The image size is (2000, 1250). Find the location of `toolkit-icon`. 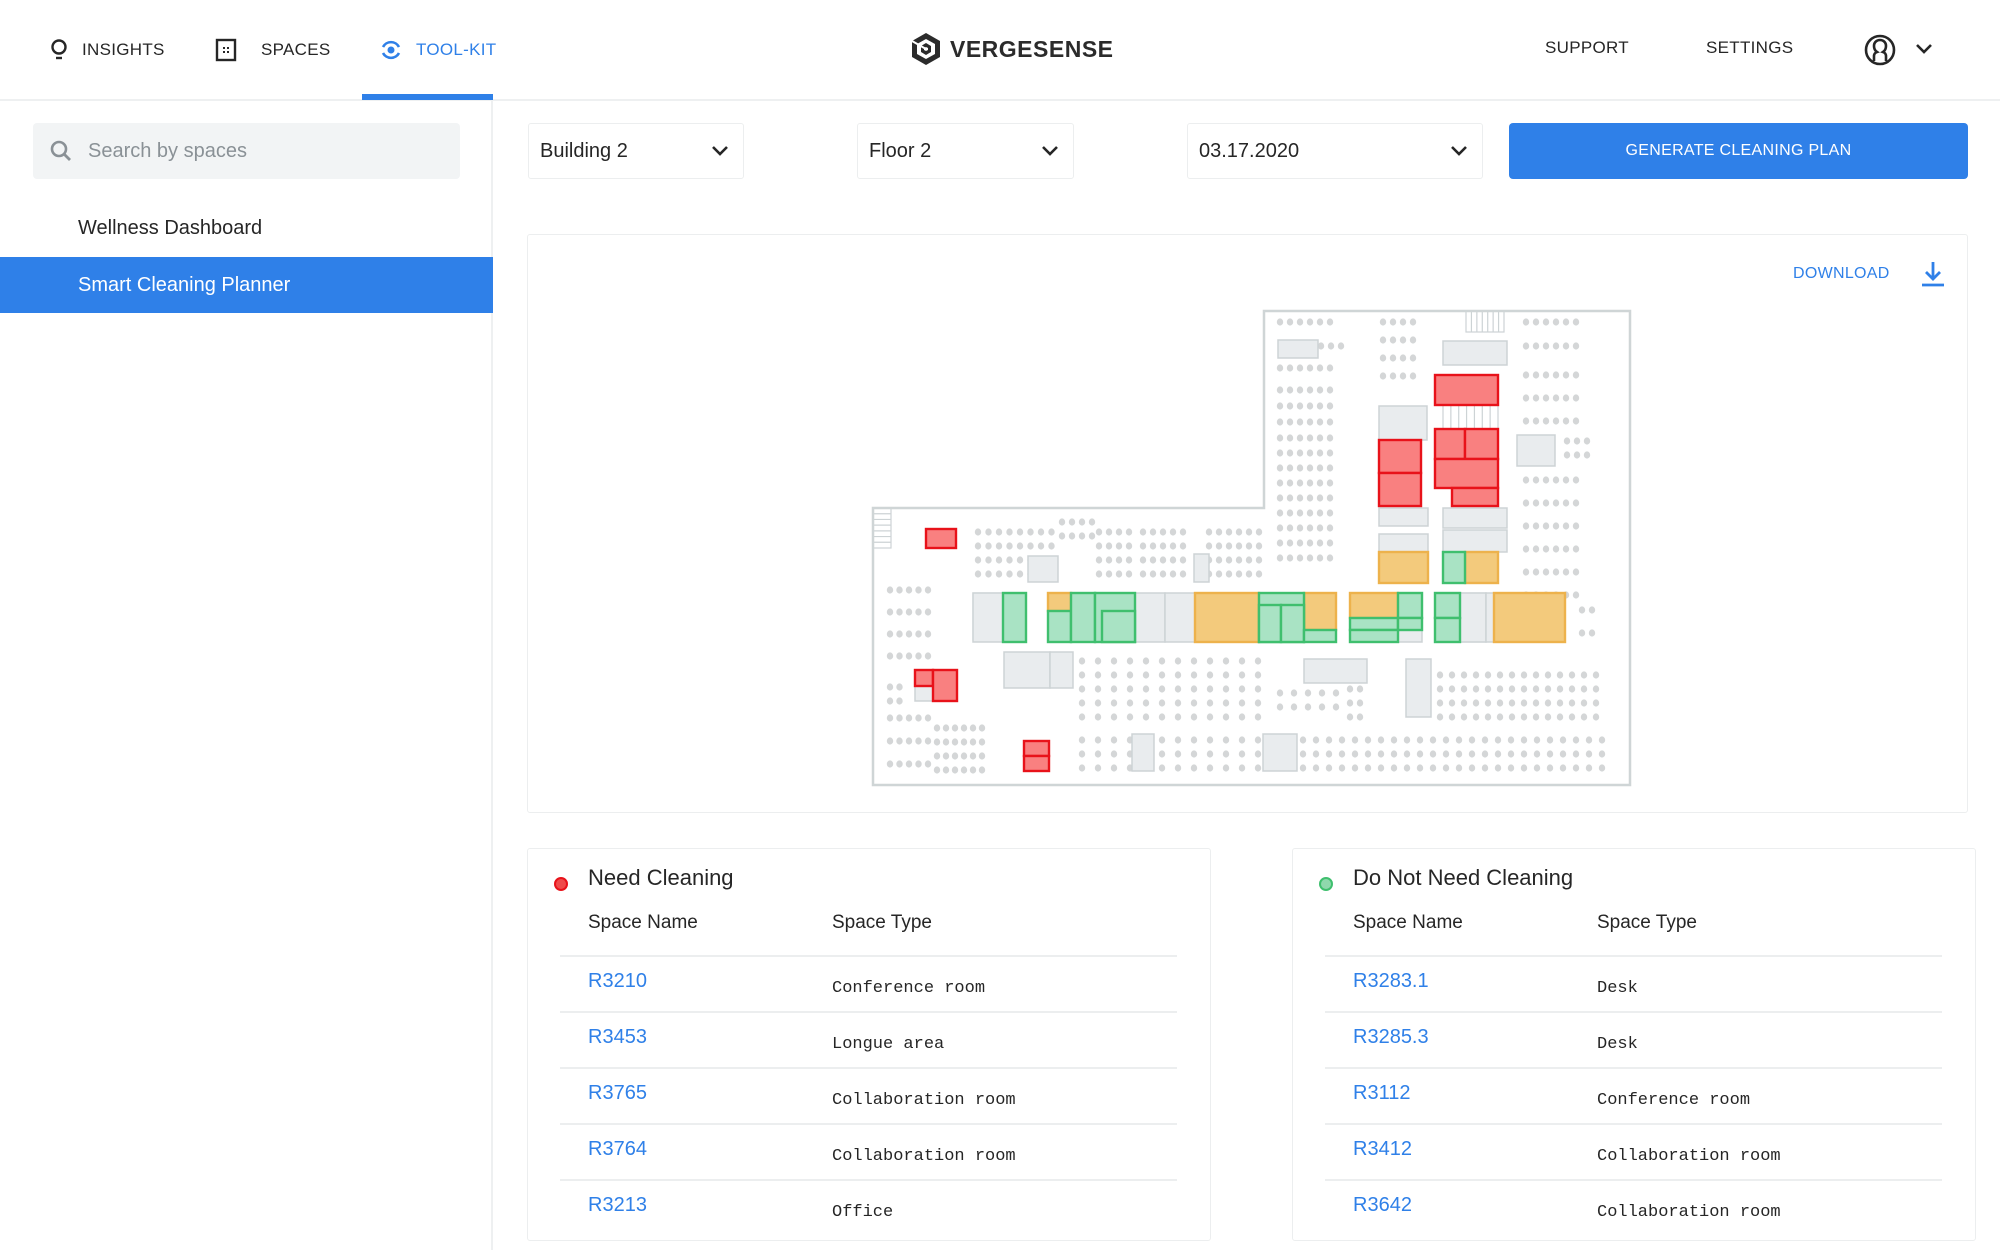

toolkit-icon is located at coordinates (391, 50).